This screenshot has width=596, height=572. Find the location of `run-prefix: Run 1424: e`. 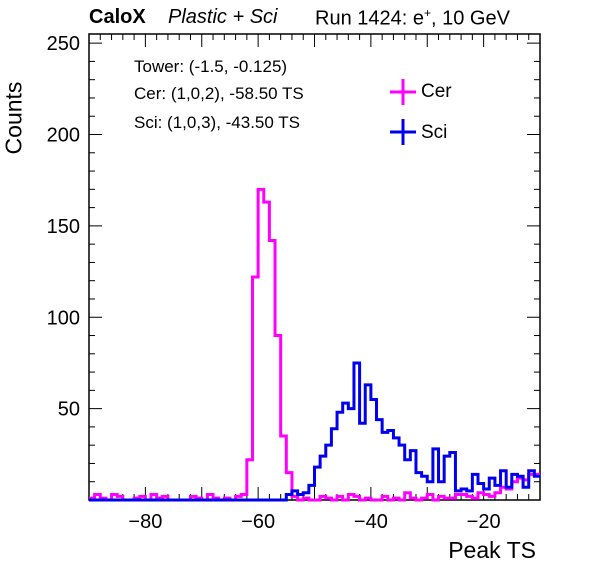

run-prefix: Run 1424: e is located at coordinates (369, 18).